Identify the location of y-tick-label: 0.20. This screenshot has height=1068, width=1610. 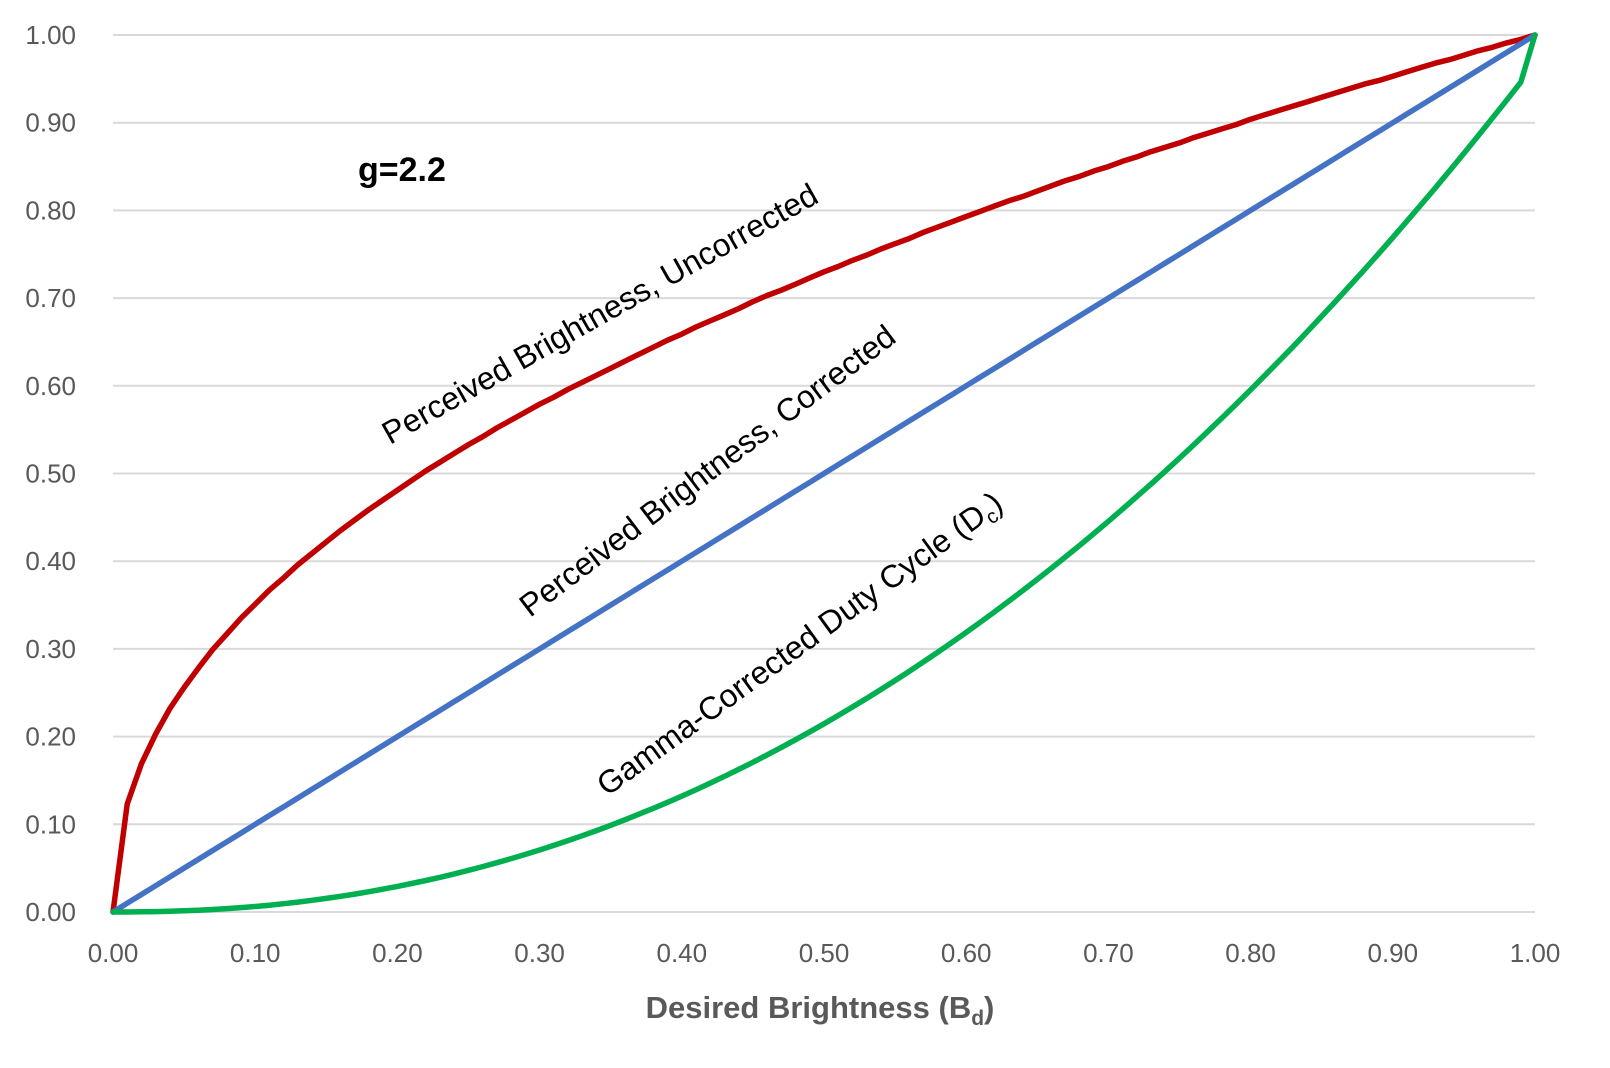
(50, 737).